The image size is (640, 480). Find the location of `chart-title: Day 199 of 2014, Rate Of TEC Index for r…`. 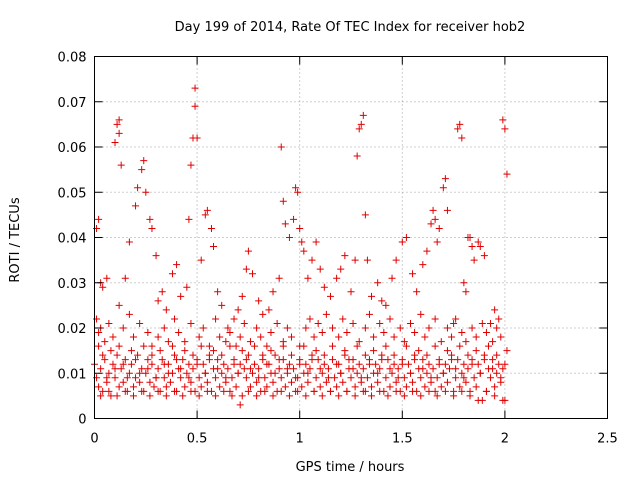

chart-title: Day 199 of 2014, Rate Of TEC Index for r… is located at coordinates (350, 27).